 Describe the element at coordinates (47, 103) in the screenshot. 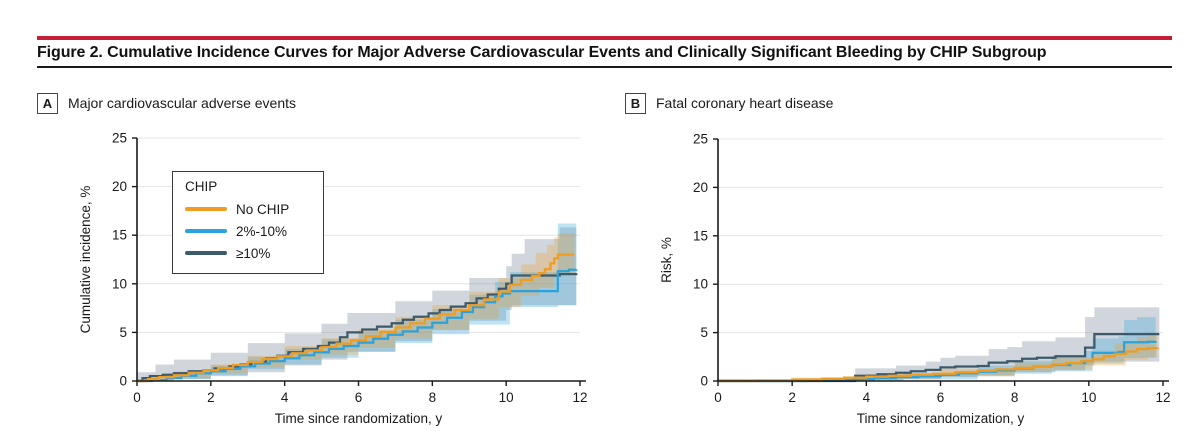

I see `panel-a-tag: A` at that location.